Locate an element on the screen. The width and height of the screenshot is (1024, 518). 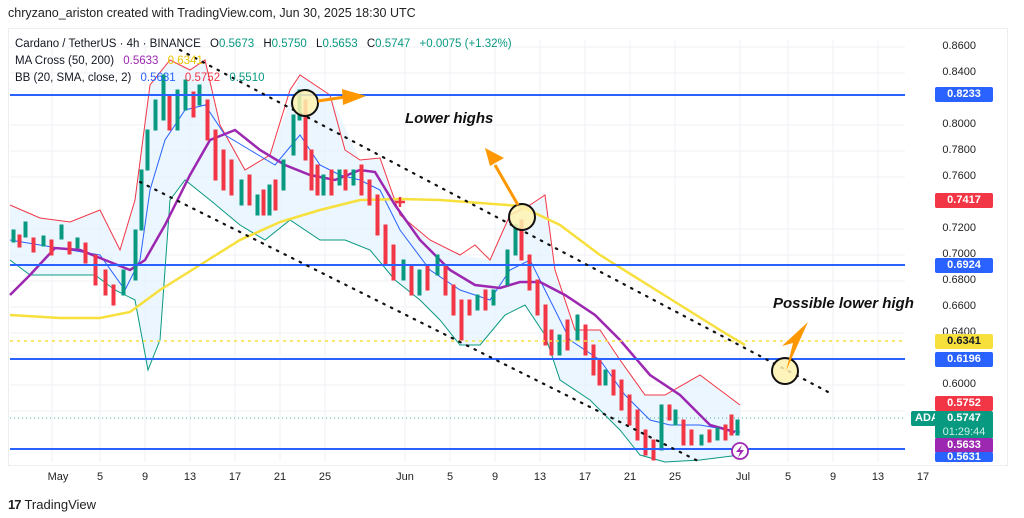
x-tick: May is located at coordinates (58, 477).